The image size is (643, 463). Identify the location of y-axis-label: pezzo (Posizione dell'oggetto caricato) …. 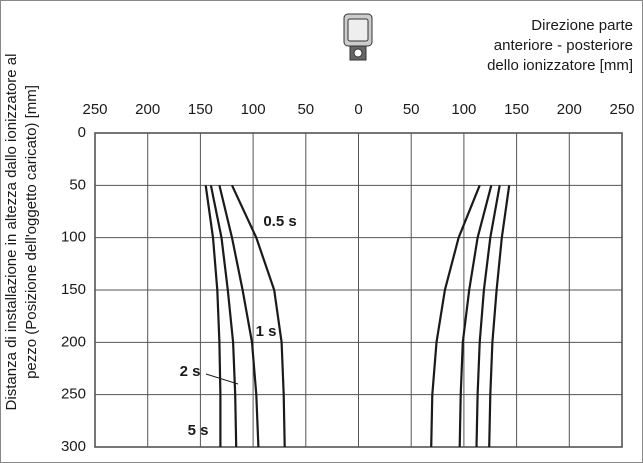
(31, 232).